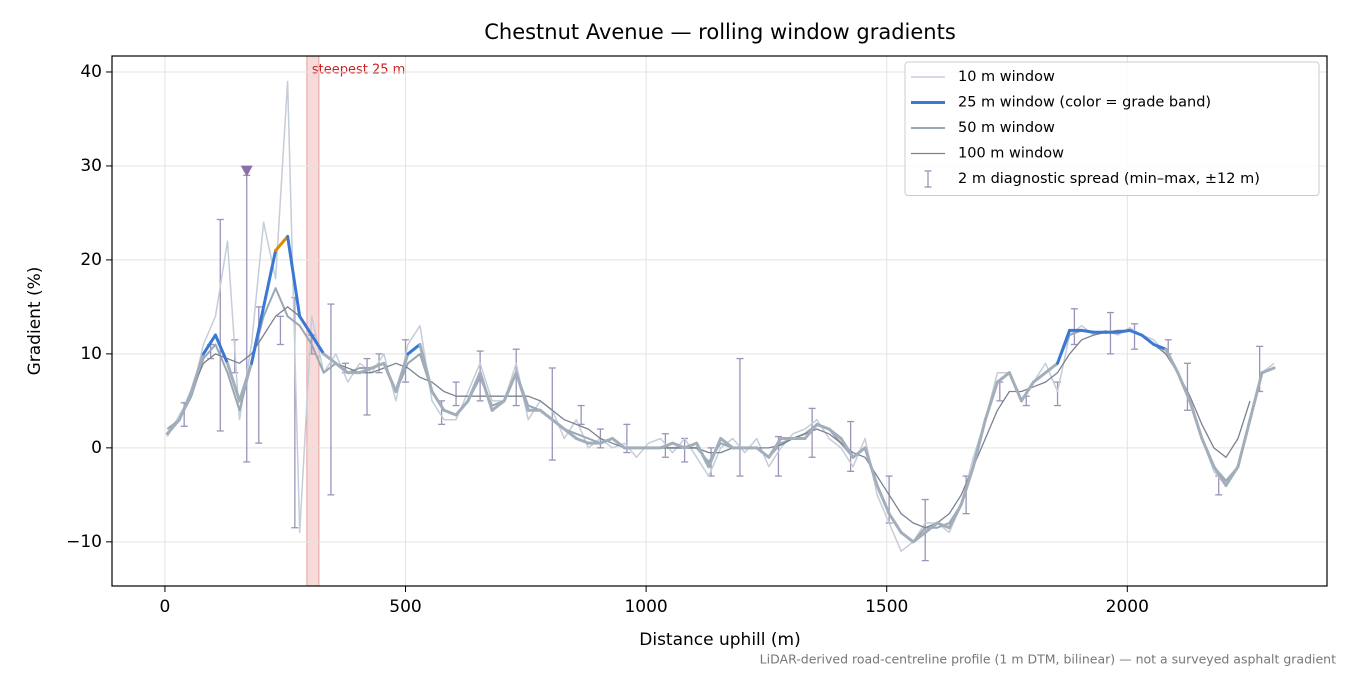 This screenshot has width=1350, height=675. I want to click on span-label: steepest 25 m, so click(358, 70).